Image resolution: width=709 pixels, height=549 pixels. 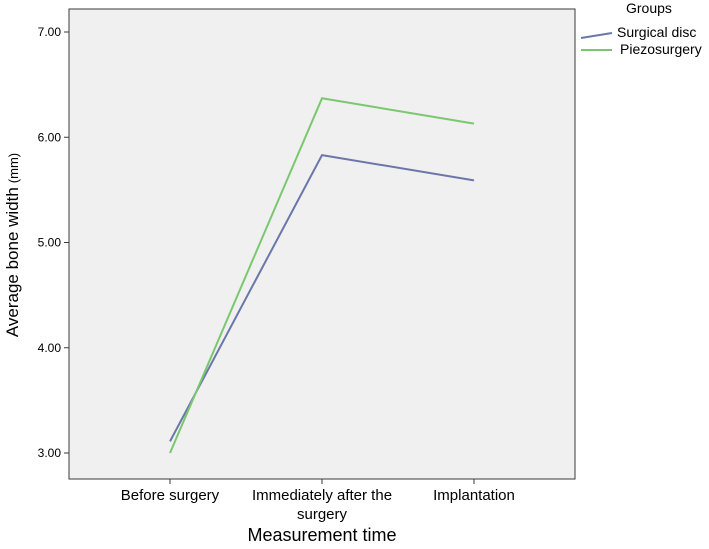 I want to click on x-tick-label: Before surgery, so click(x=170, y=495).